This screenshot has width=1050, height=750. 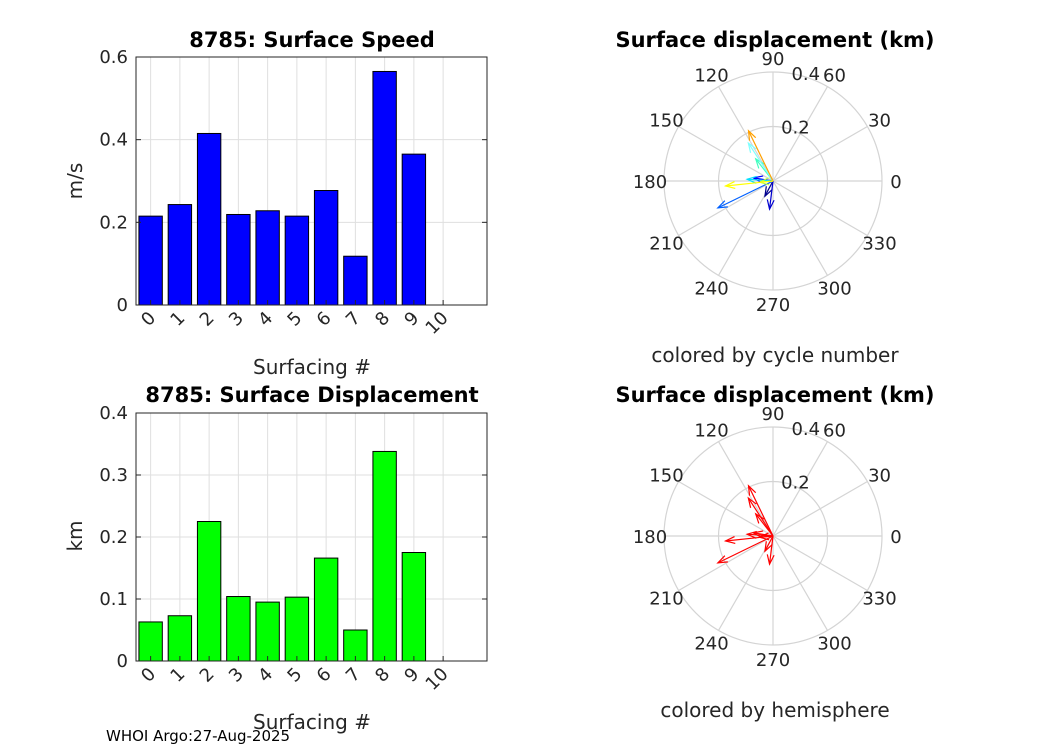 What do you see at coordinates (177, 675) in the screenshot?
I see `displacement-x-tick-label: 1` at bounding box center [177, 675].